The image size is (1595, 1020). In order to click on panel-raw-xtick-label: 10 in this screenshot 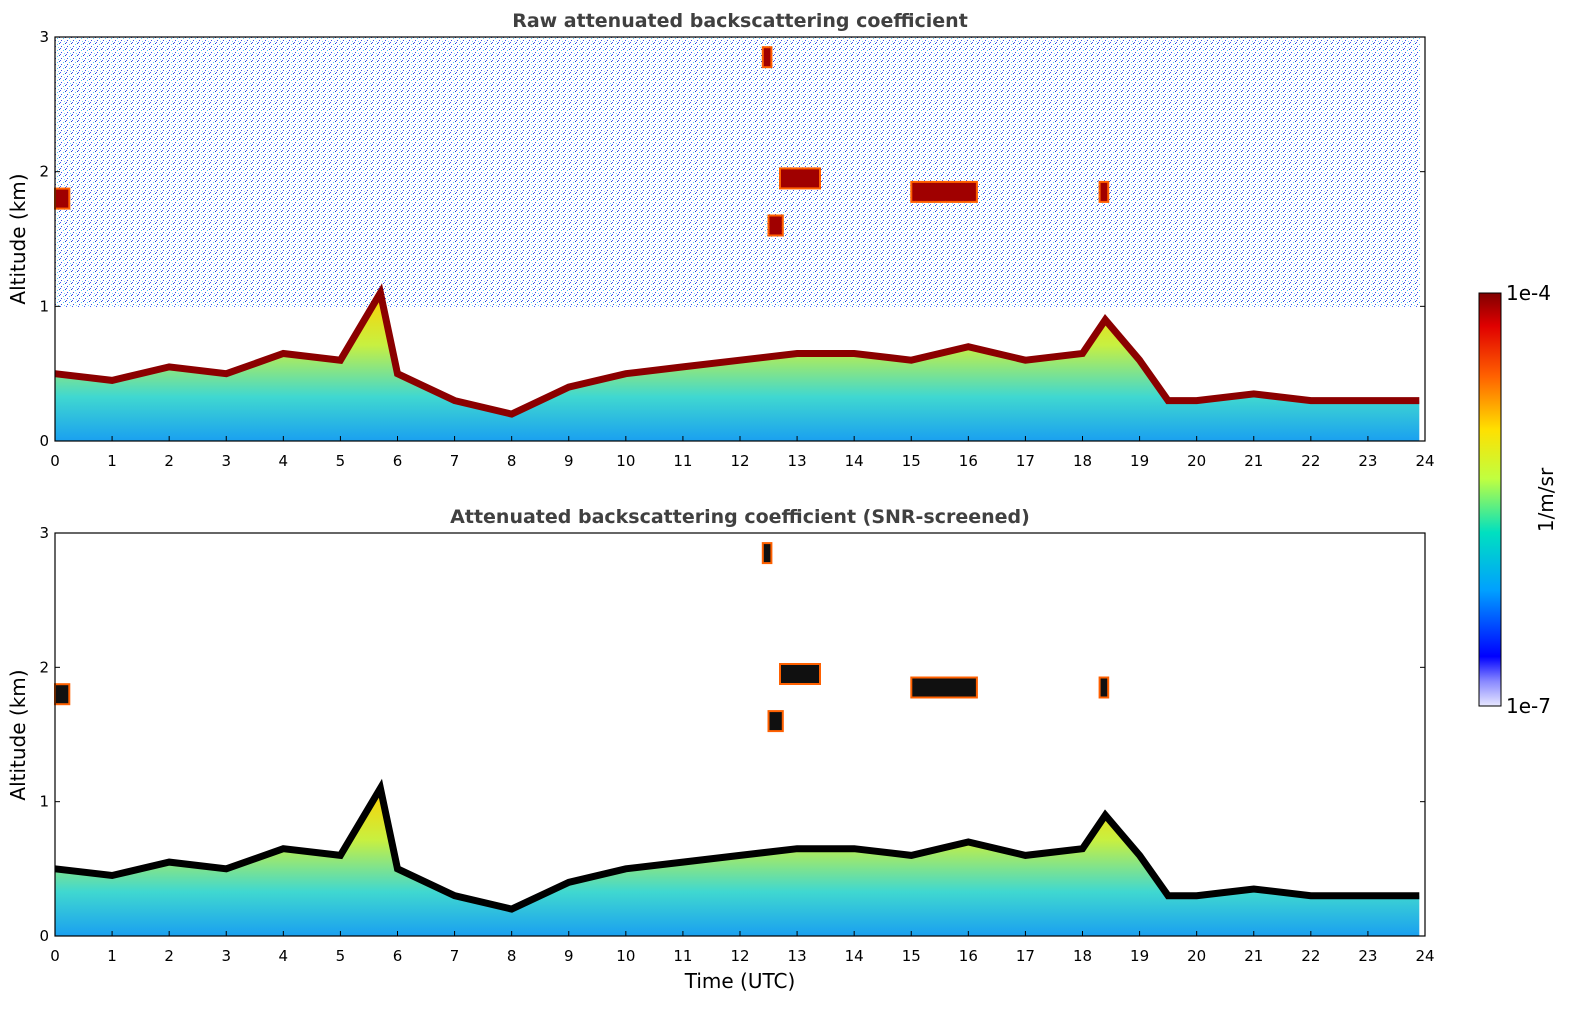, I will do `click(625, 461)`.